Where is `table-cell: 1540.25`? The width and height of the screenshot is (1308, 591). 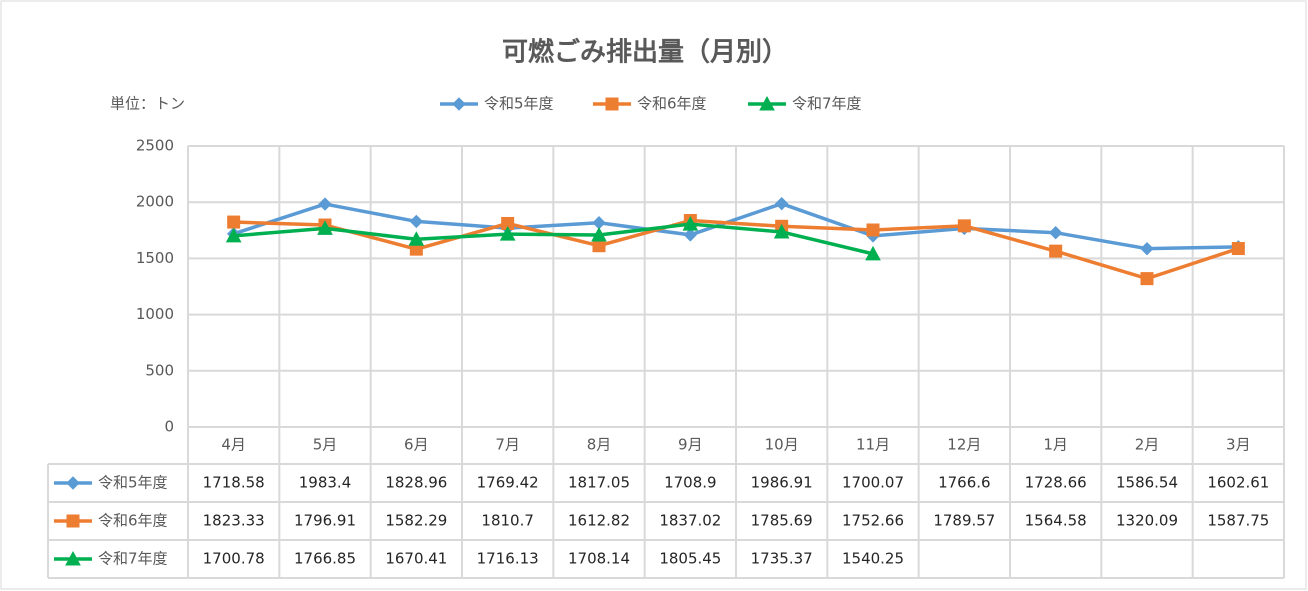 table-cell: 1540.25 is located at coordinates (873, 559).